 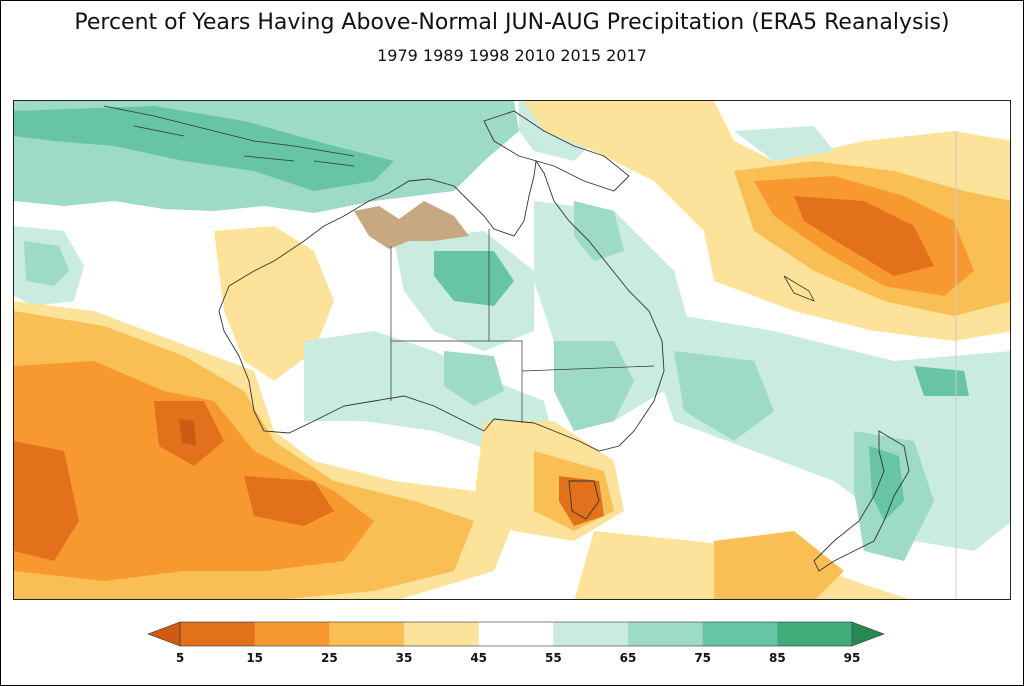 I want to click on region-west-green-dark, so click(x=46, y=263).